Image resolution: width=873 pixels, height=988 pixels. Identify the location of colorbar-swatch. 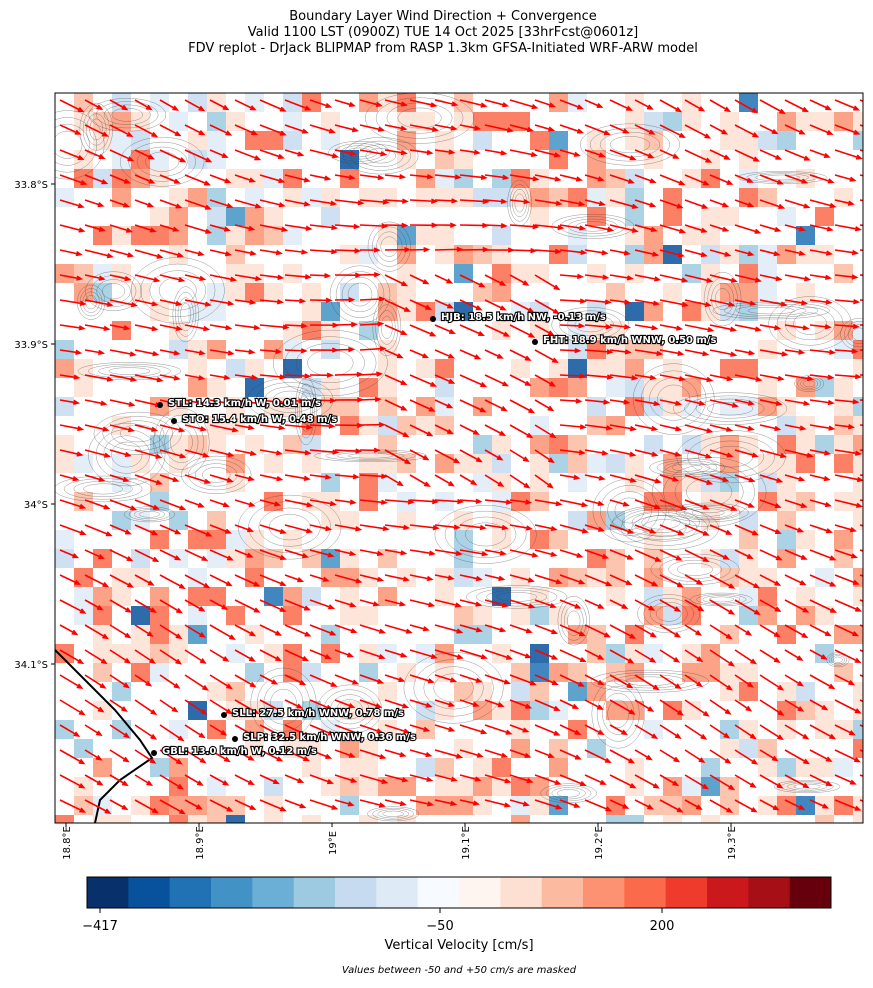
(604, 892).